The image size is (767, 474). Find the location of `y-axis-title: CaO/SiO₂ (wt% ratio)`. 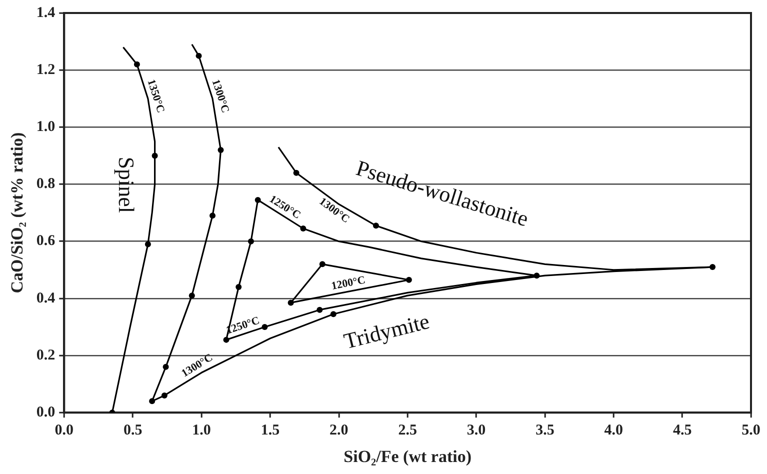

y-axis-title: CaO/SiO₂ (wt% ratio) is located at coordinates (17, 213).